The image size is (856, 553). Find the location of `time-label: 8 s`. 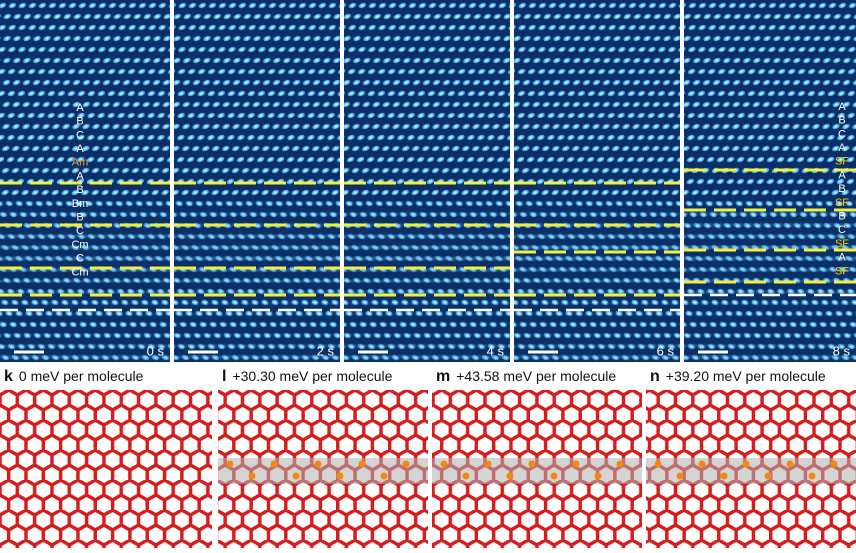

time-label: 8 s is located at coordinates (842, 350).